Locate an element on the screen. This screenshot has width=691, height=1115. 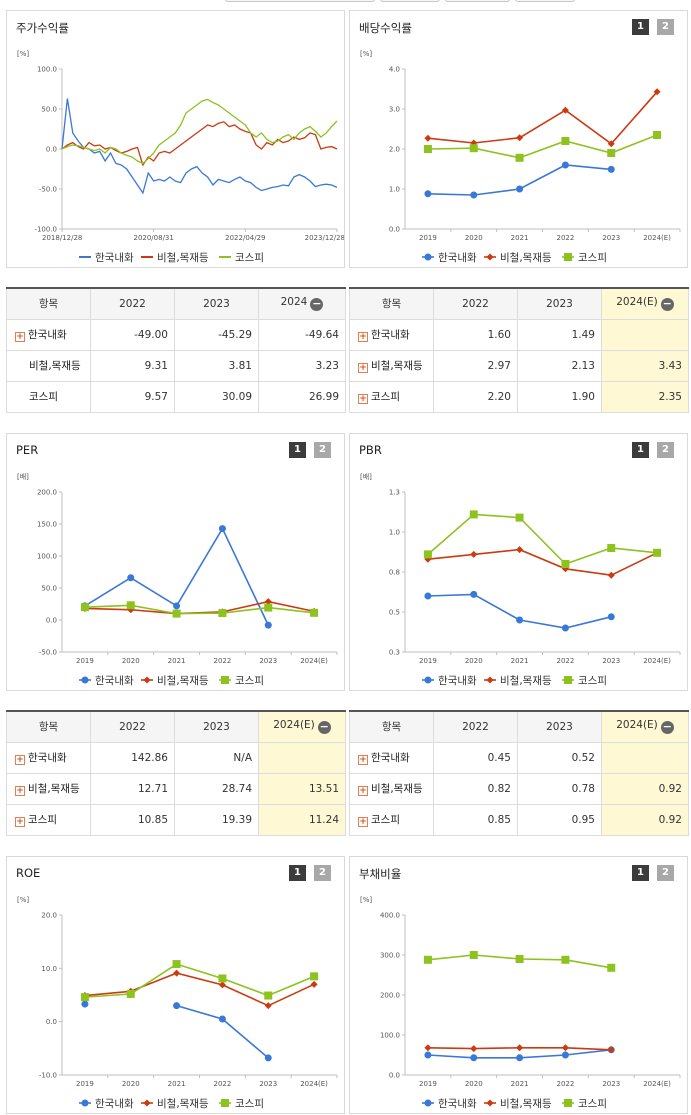
series-line-kospi is located at coordinates (542, 539).